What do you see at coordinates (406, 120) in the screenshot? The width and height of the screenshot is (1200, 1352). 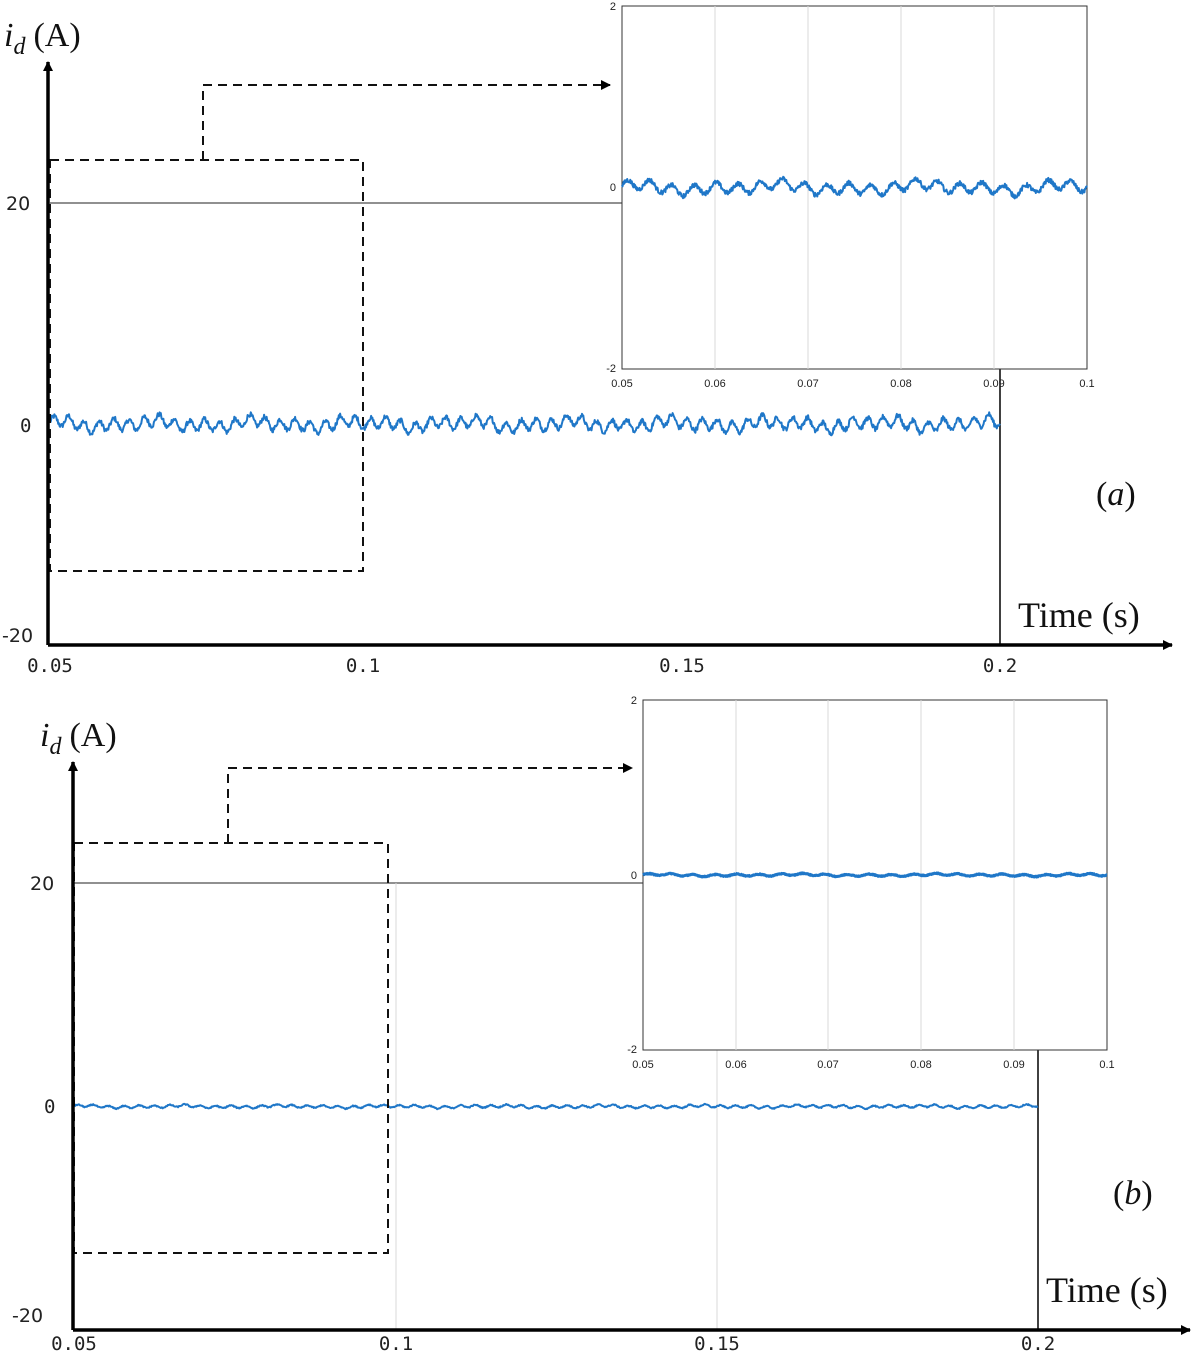 I see `zoom-leader-arrow-a` at bounding box center [406, 120].